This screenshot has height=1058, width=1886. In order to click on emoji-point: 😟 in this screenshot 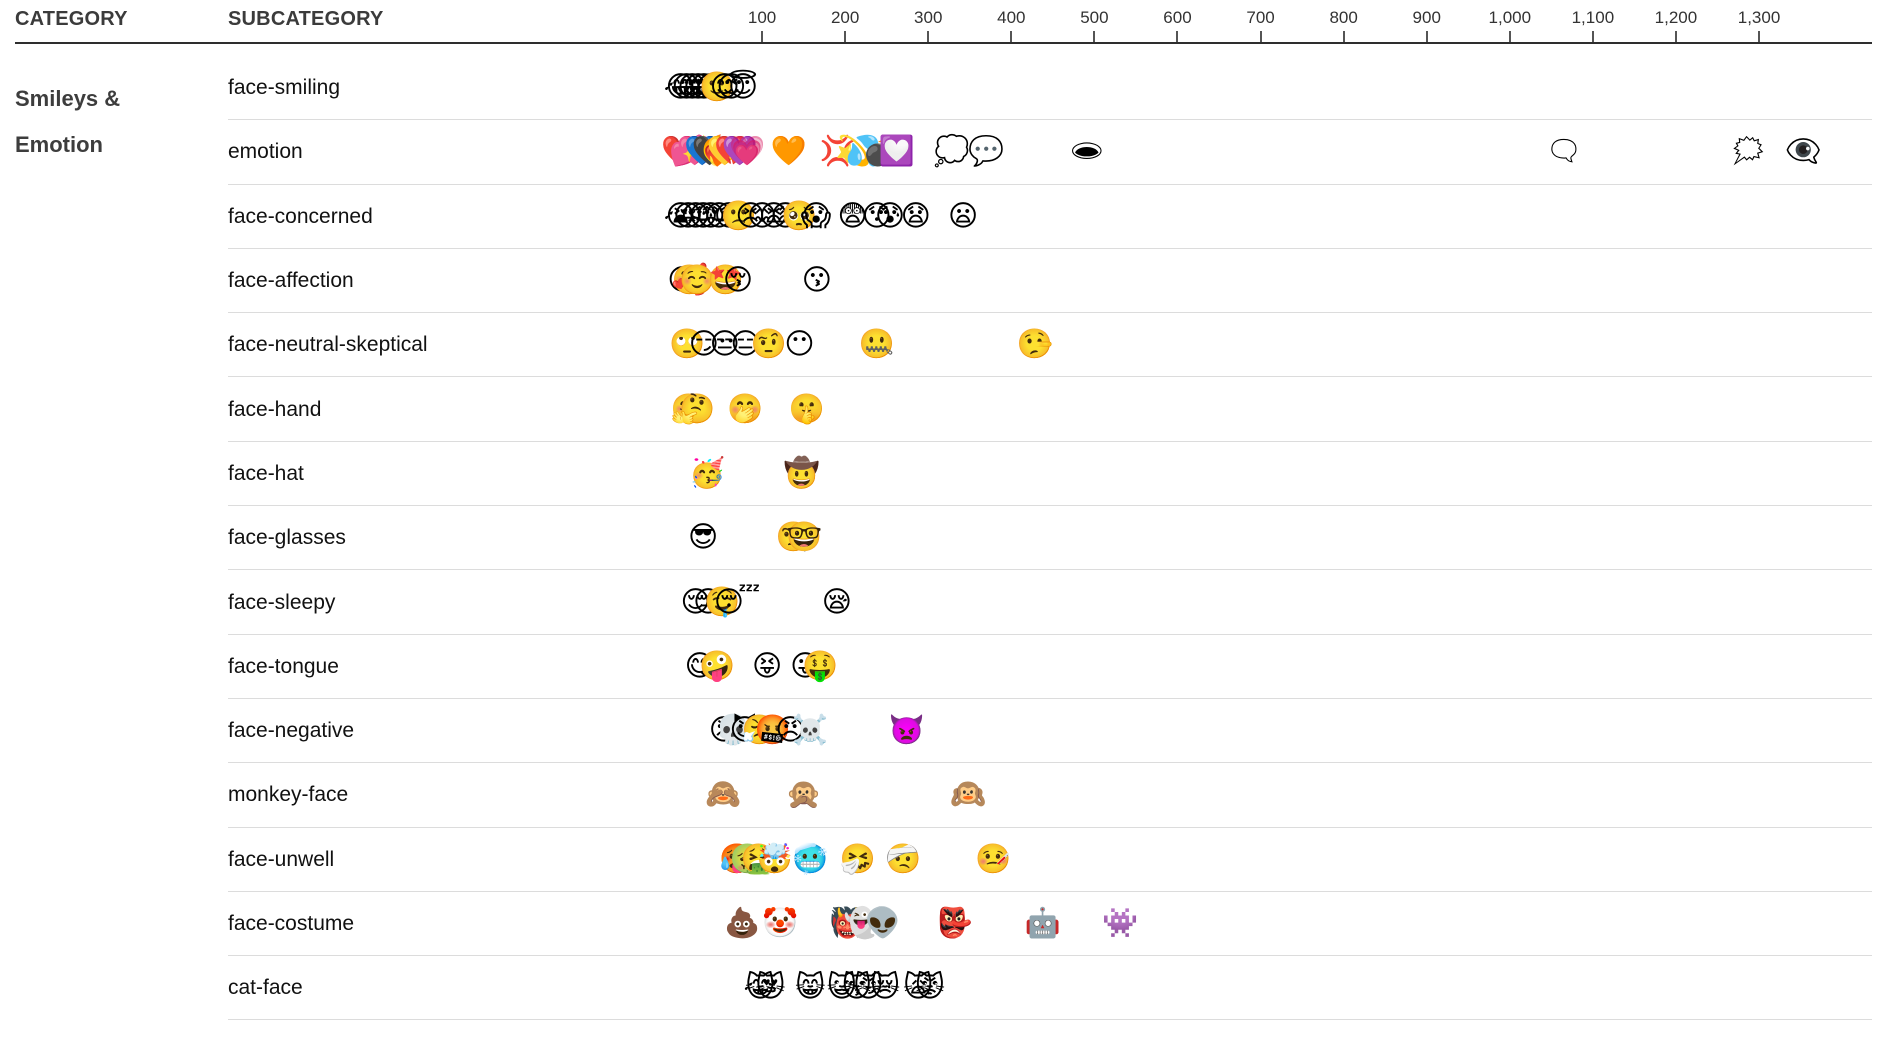, I will do `click(728, 216)`.